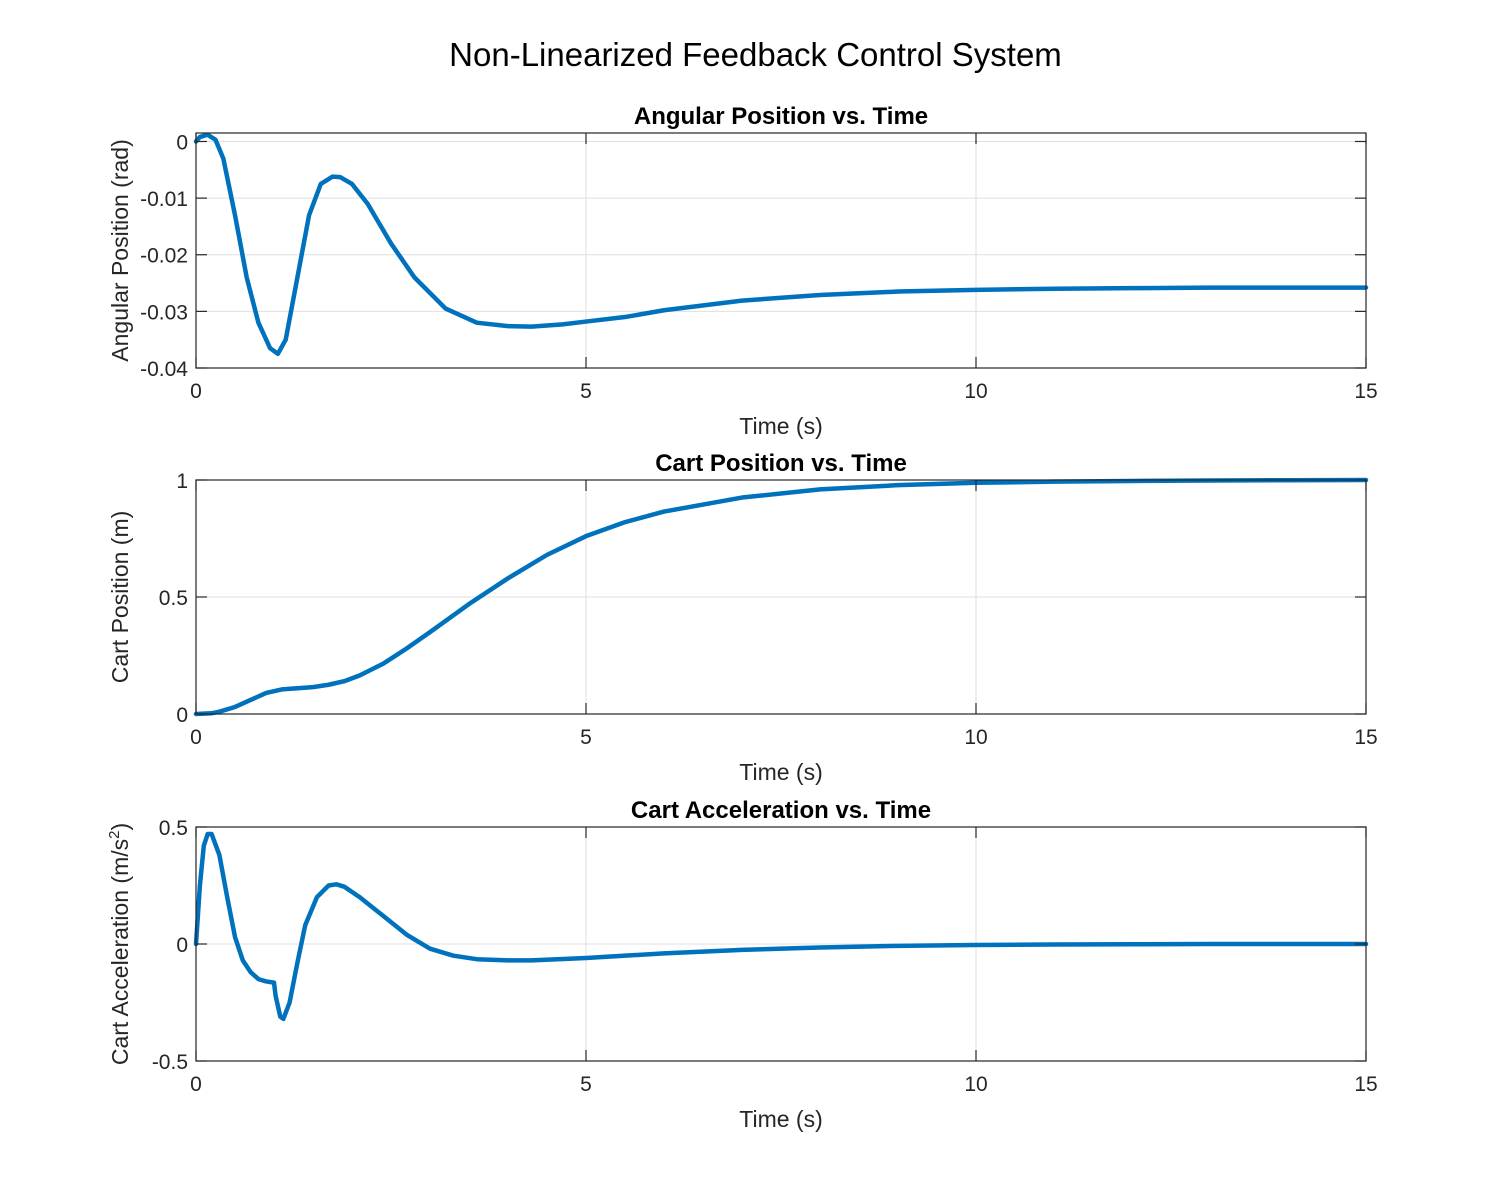  I want to click on y-axis-label-text: Cart Position (m), so click(120, 597).